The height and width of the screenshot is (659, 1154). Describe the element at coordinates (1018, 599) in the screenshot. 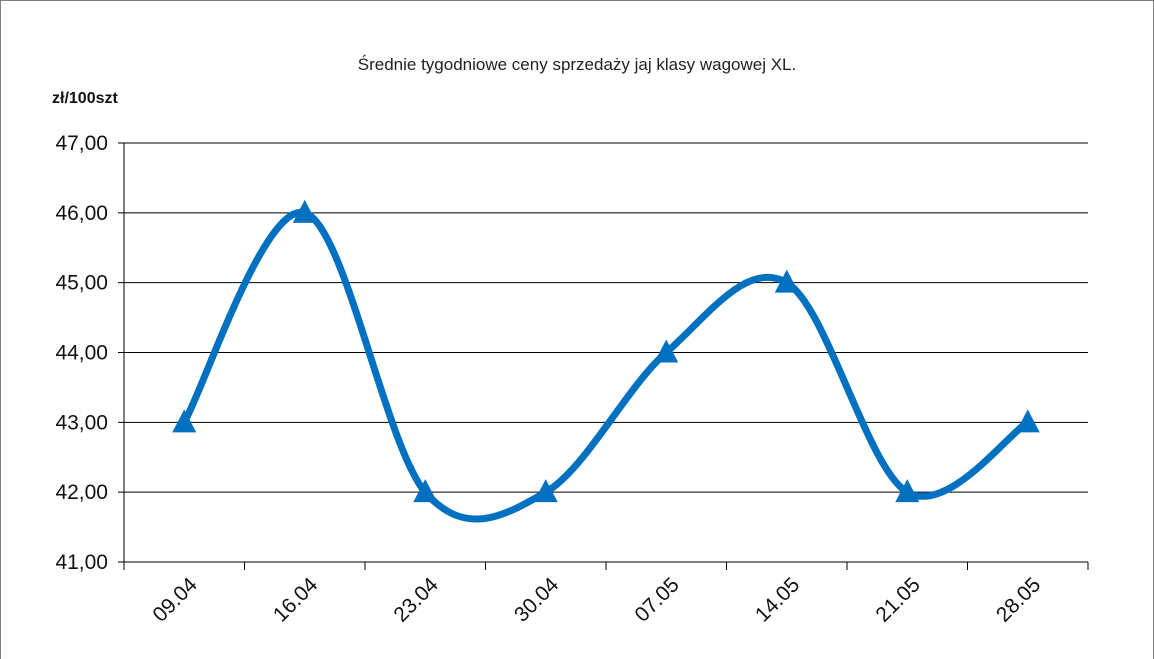

I see `x-tick-label: 28.05` at that location.